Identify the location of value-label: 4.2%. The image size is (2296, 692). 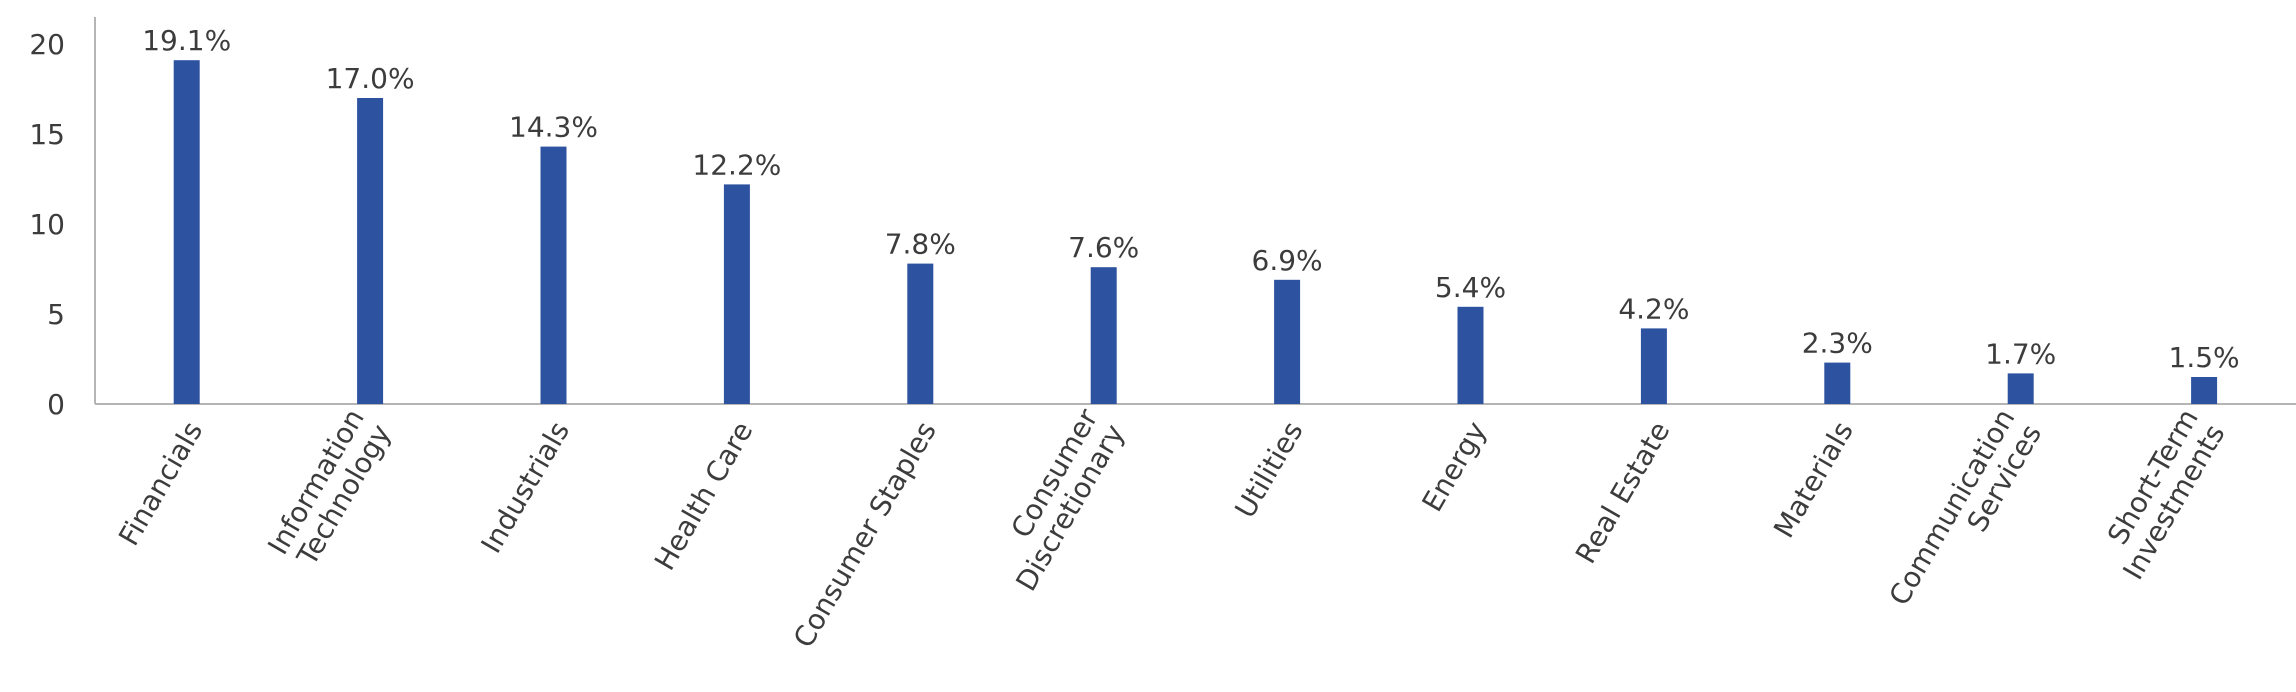
(1653, 308).